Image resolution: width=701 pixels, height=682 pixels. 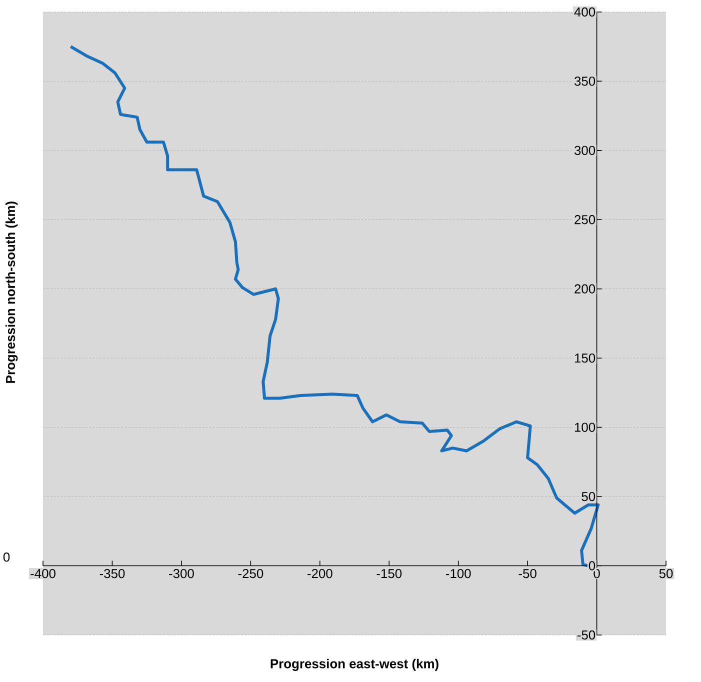 I want to click on y-tick-label: 50, so click(x=589, y=497).